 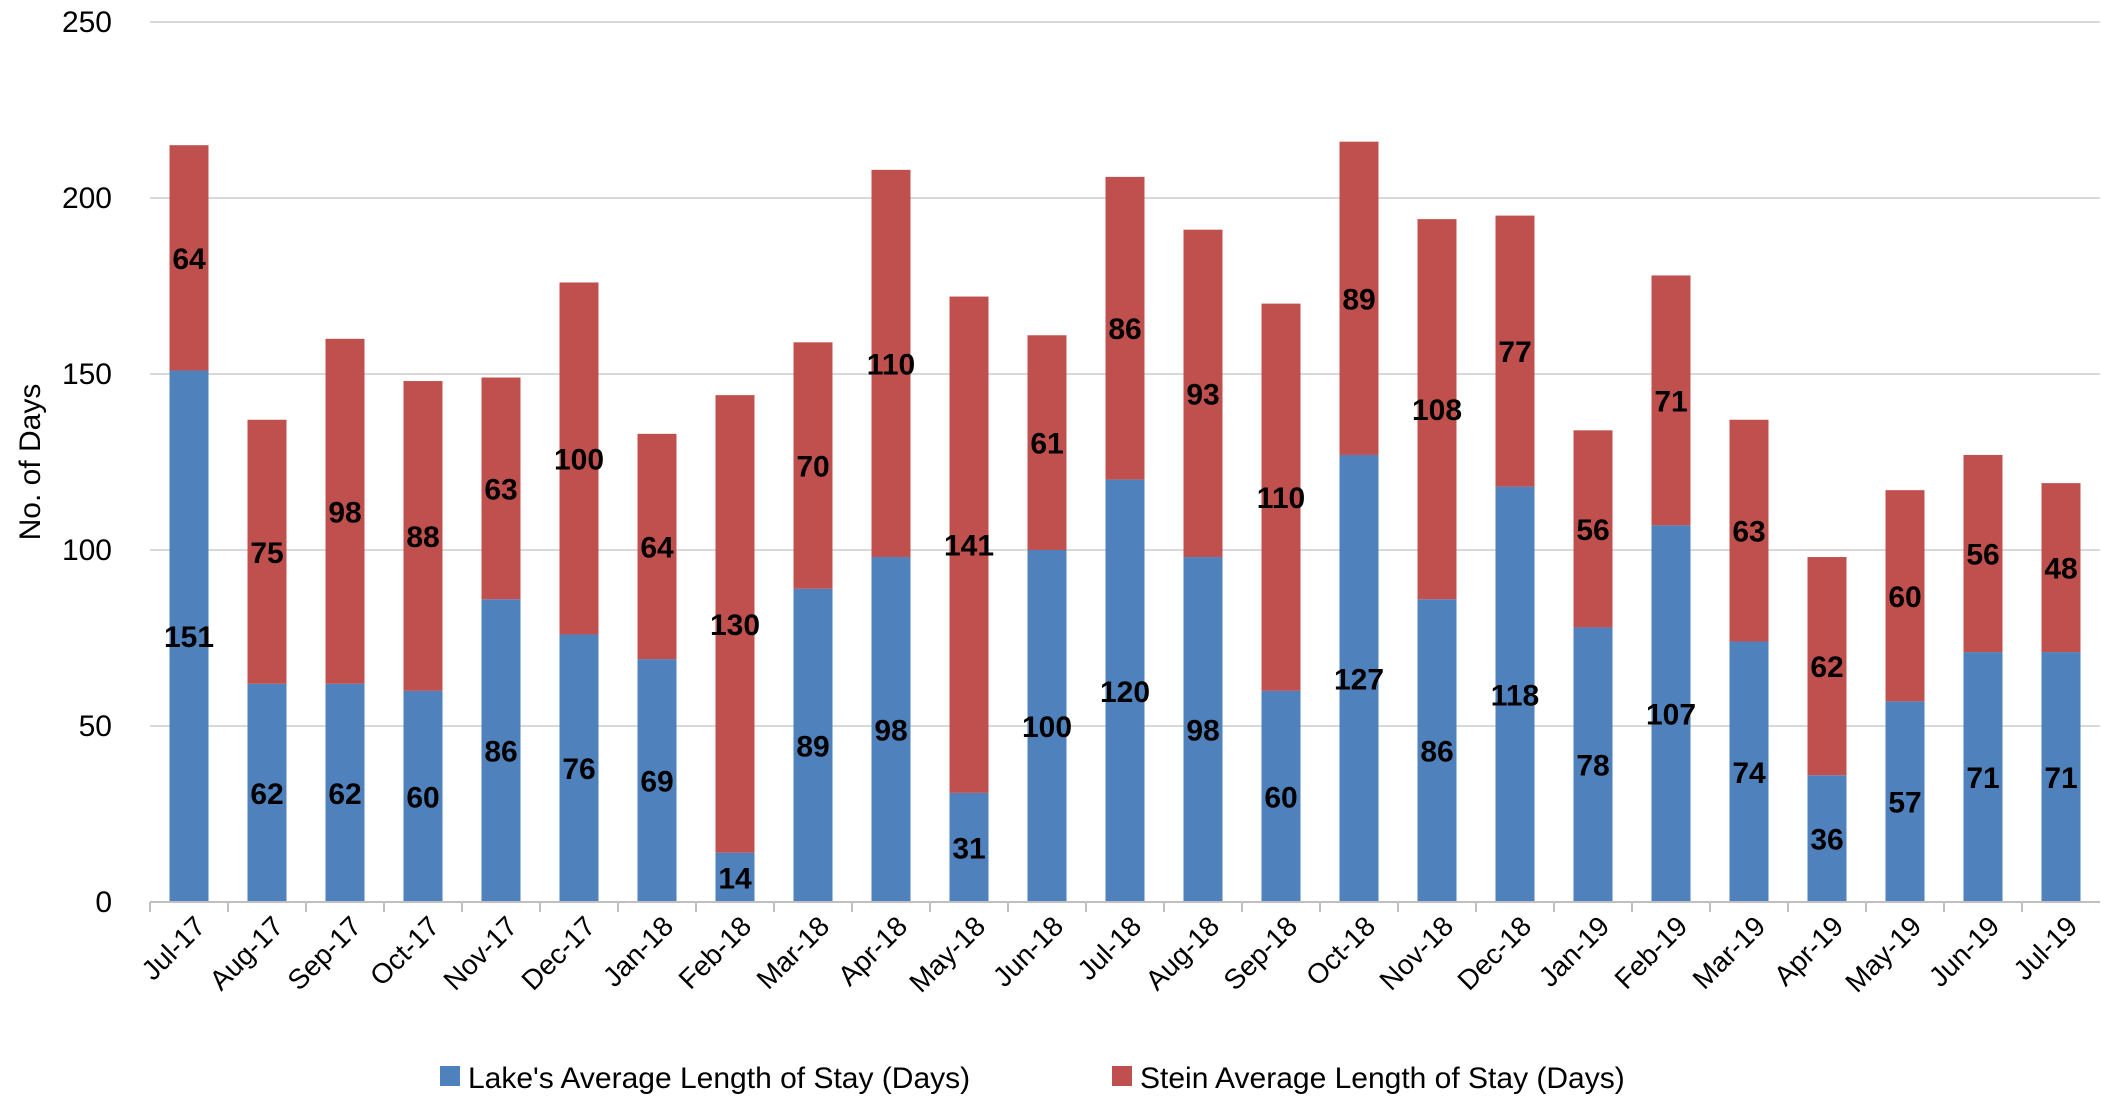 What do you see at coordinates (872, 950) in the screenshot?
I see `x-tick-label: Apr-18` at bounding box center [872, 950].